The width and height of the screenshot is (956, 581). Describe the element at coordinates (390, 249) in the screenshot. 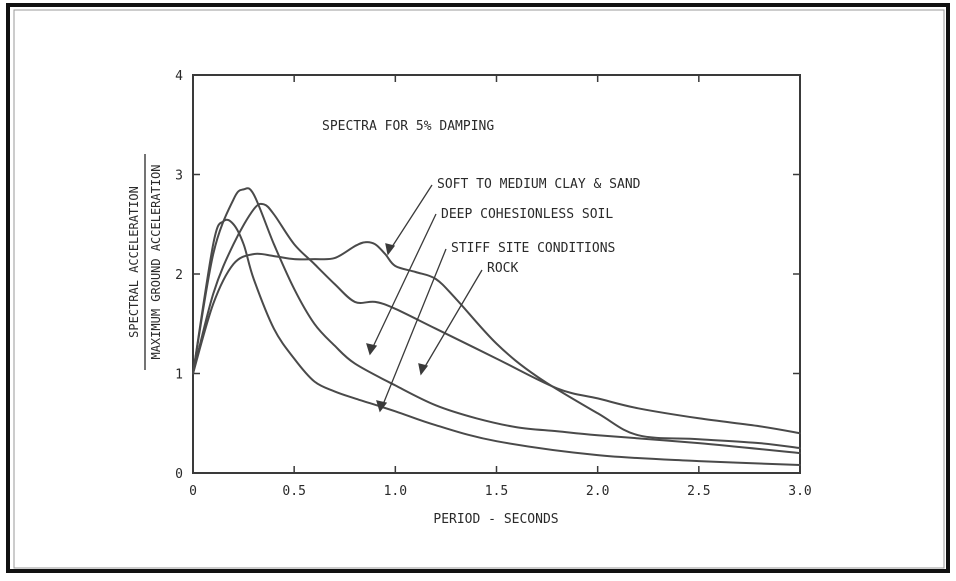

I see `arrowhead-soft-clay-sand` at that location.